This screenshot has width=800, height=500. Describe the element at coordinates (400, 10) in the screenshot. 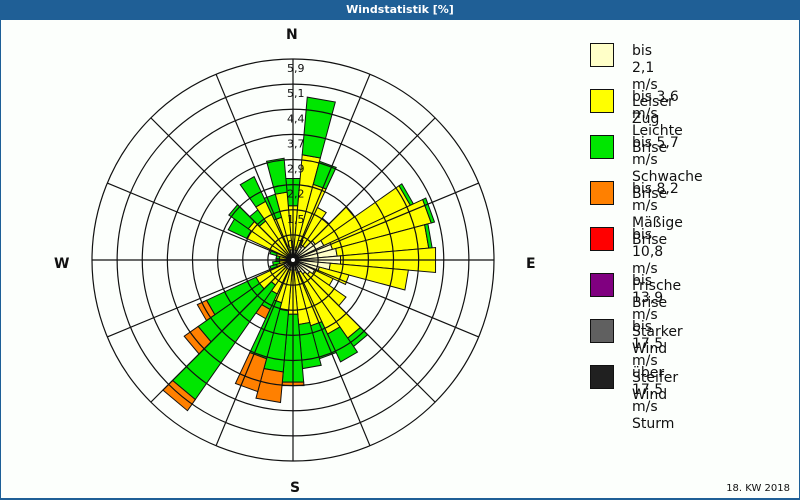

I see `chart-title: Windstatistik [%]` at that location.